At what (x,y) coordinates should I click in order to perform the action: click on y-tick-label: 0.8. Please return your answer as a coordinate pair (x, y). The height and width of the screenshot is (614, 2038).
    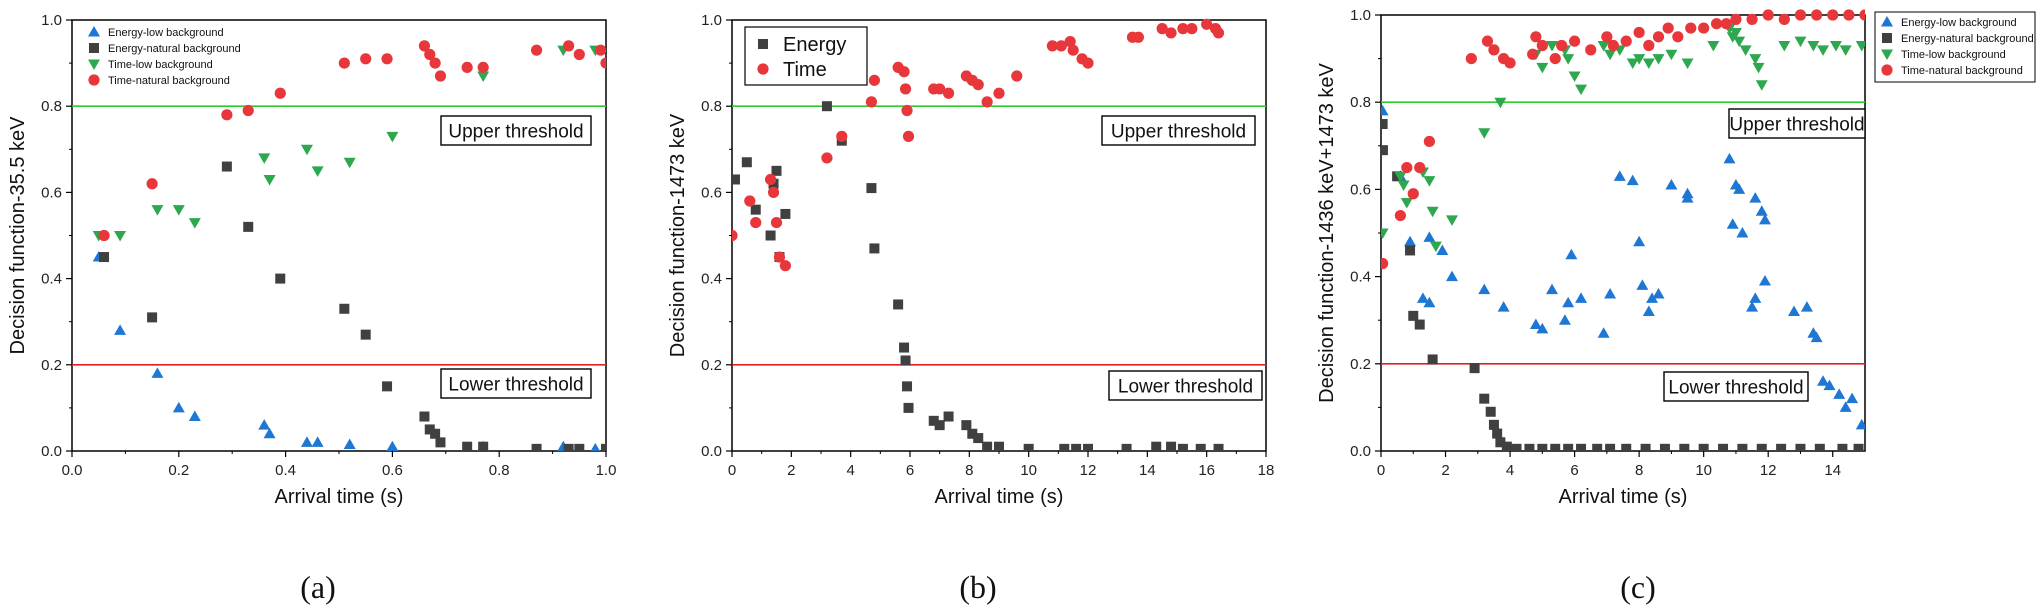
    Looking at the image, I should click on (711, 106).